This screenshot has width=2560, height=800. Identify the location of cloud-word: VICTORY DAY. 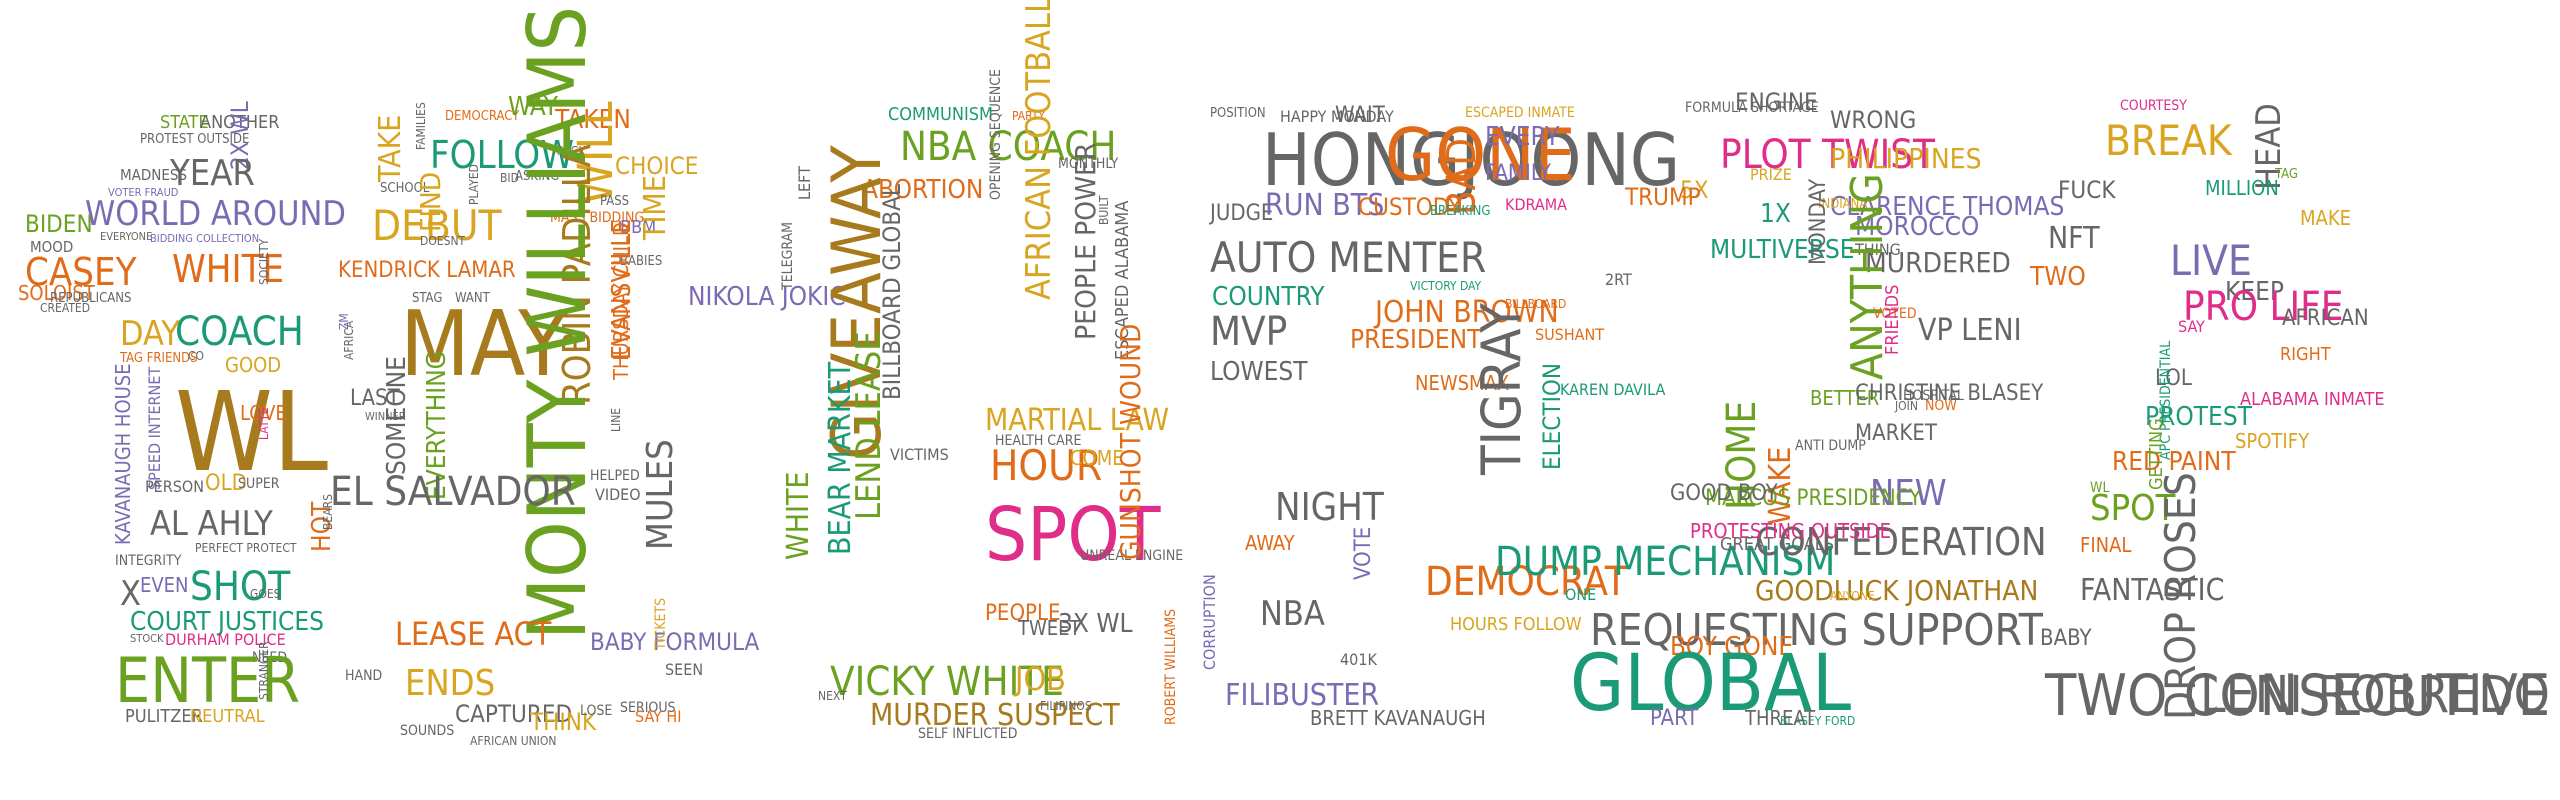
(1446, 286).